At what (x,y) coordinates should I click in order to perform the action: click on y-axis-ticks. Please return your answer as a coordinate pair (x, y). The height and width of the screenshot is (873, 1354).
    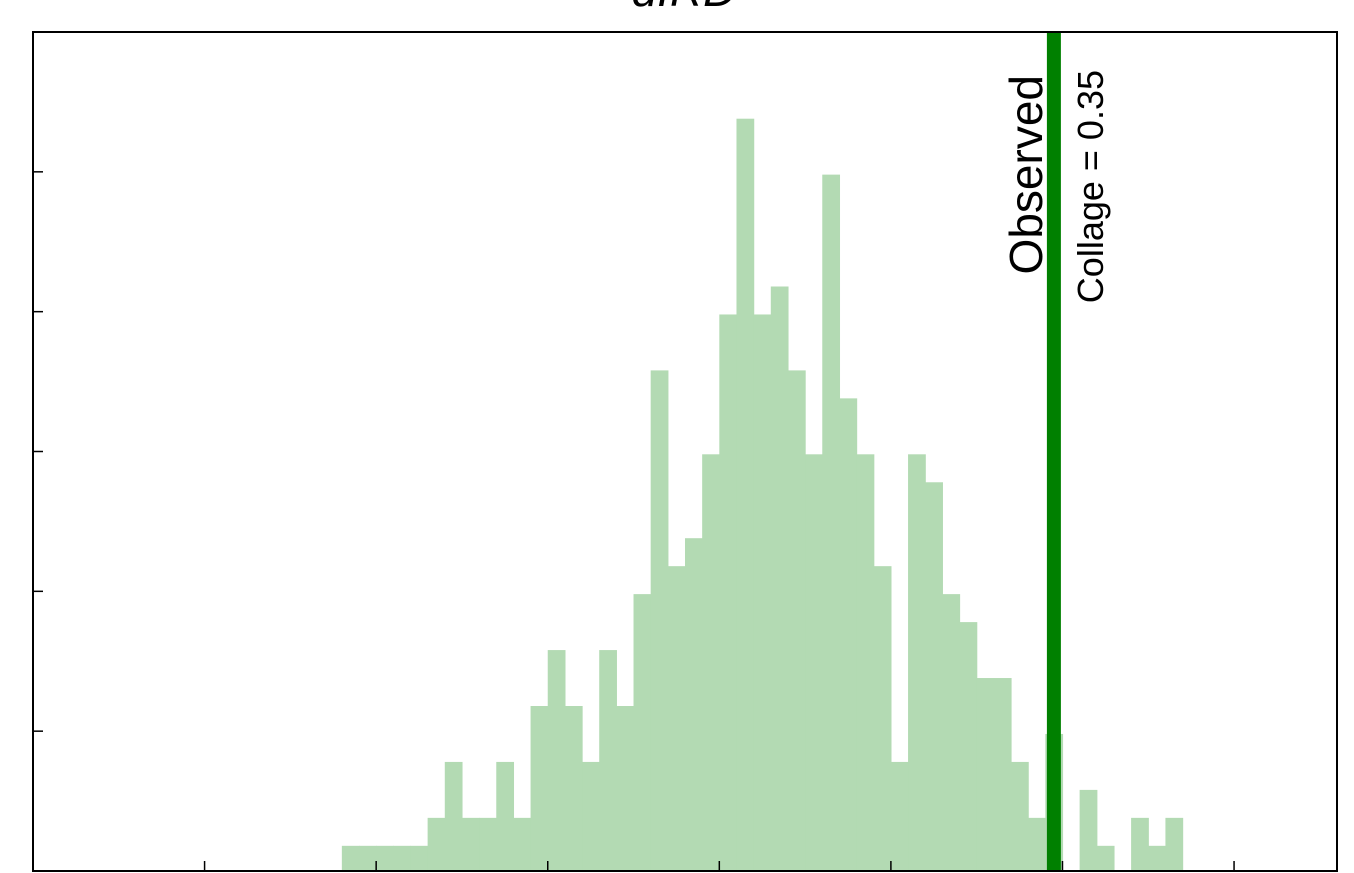
    Looking at the image, I should click on (38, 381).